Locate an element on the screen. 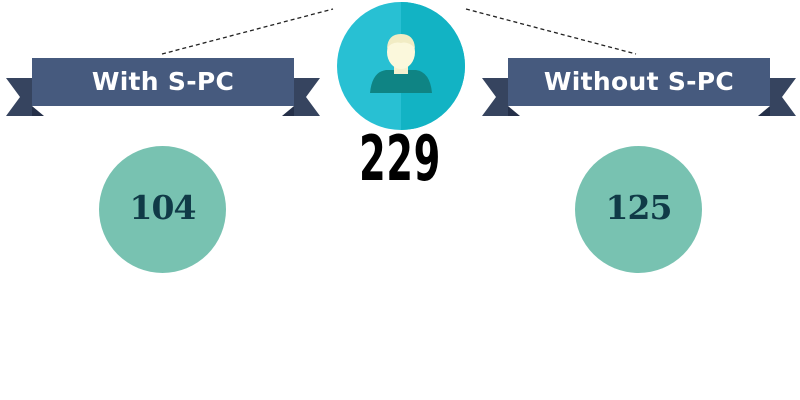 This screenshot has width=800, height=400. ribbon-without-spc: Without S-PC is located at coordinates (639, 87).